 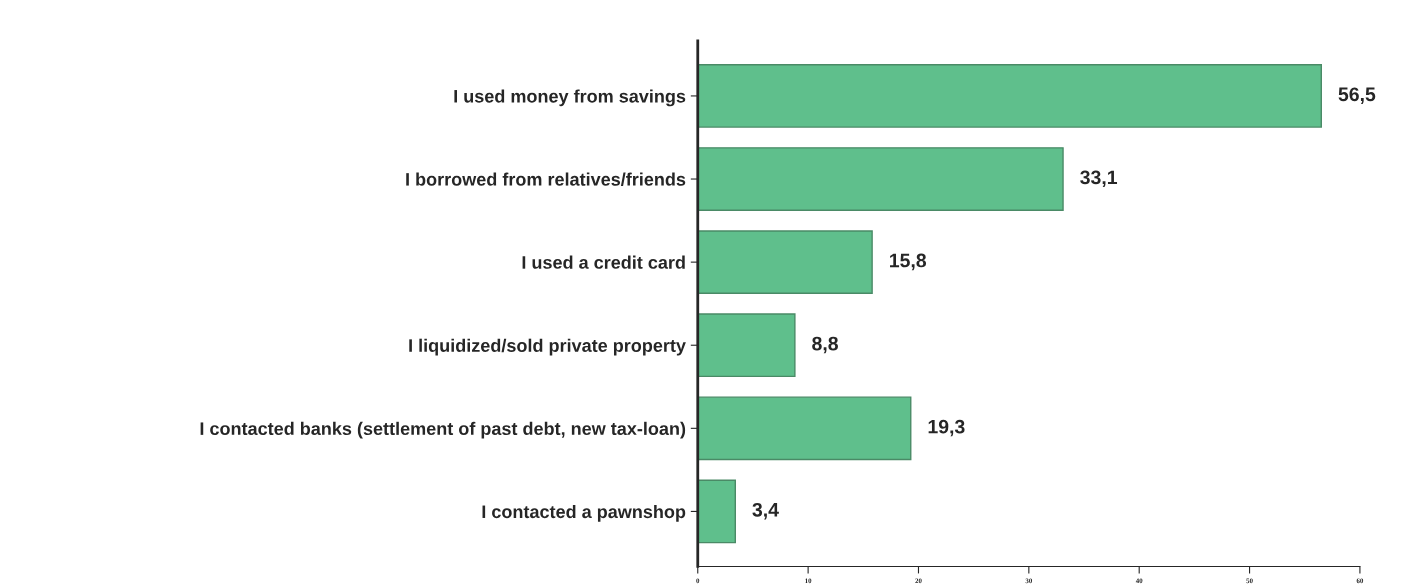 What do you see at coordinates (584, 513) in the screenshot?
I see `y-tick-label: I contacted a pawnshop` at bounding box center [584, 513].